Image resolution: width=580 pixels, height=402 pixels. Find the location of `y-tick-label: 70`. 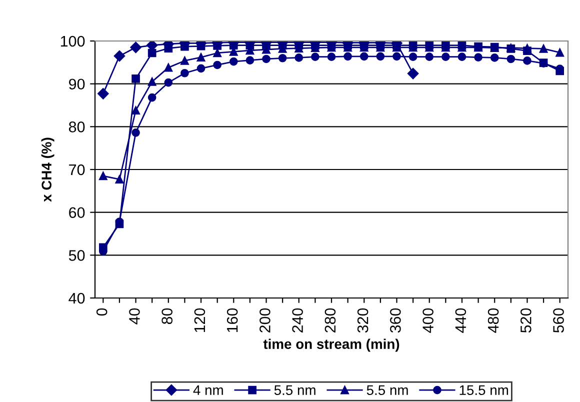

y-tick-label: 70 is located at coordinates (77, 170).